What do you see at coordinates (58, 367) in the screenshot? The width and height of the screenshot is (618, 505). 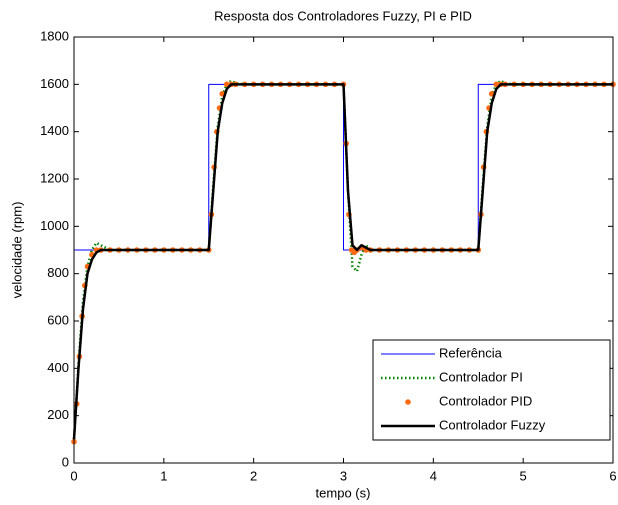 I see `y-tick-label: 400` at bounding box center [58, 367].